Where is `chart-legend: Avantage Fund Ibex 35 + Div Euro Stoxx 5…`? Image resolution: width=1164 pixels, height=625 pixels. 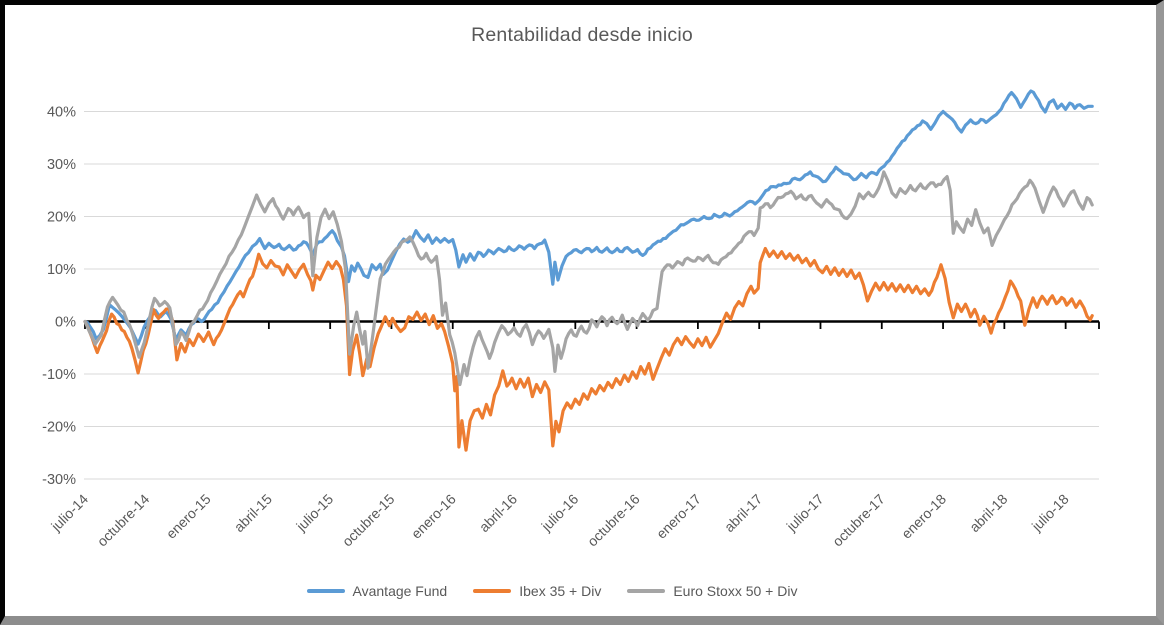 chart-legend: Avantage Fund Ibex 35 + Div Euro Stoxx 5… is located at coordinates (567, 591).